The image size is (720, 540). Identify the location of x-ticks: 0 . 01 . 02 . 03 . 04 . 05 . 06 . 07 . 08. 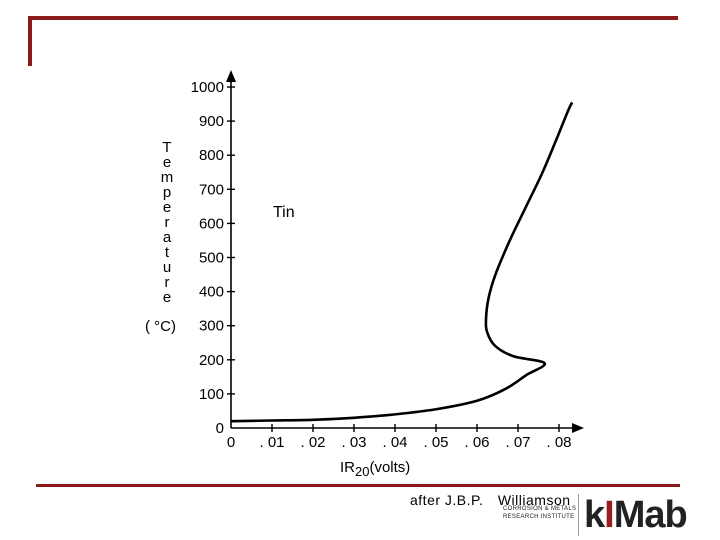
(399, 437).